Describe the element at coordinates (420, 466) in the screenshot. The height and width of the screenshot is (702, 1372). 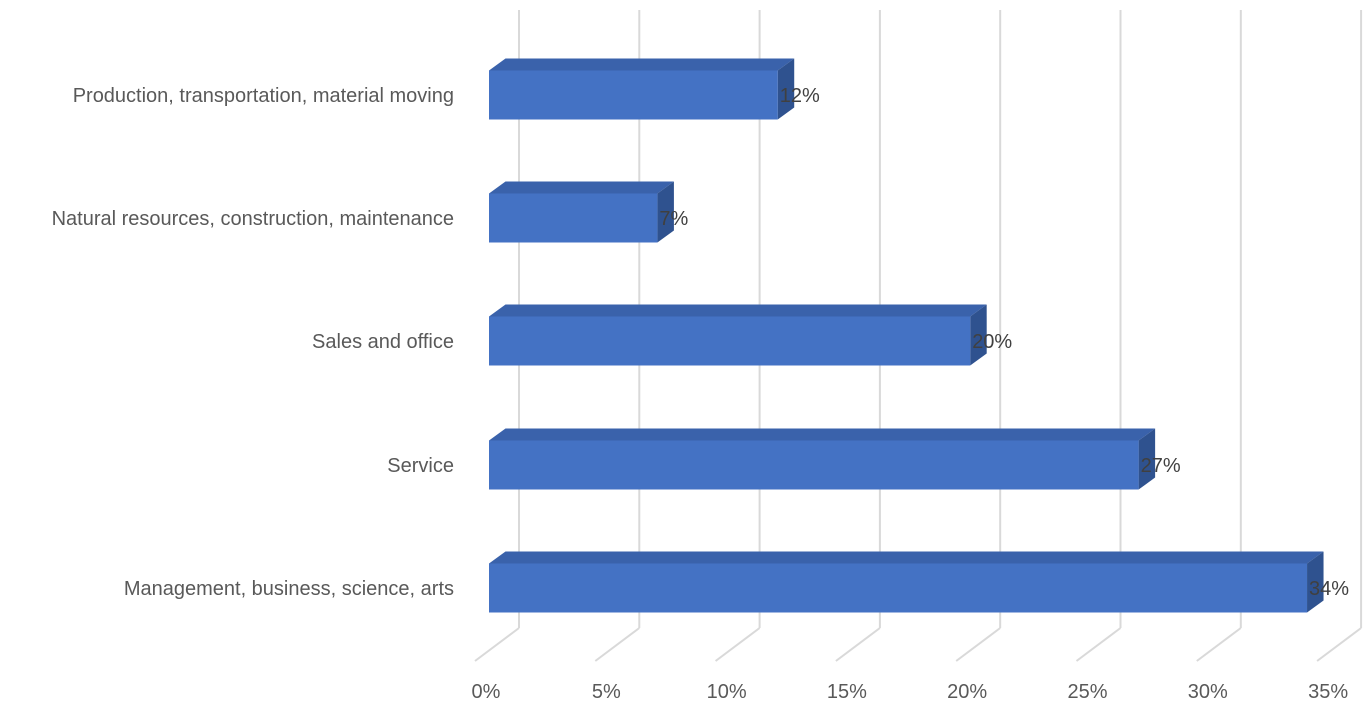
I see `category-label: Service` at that location.